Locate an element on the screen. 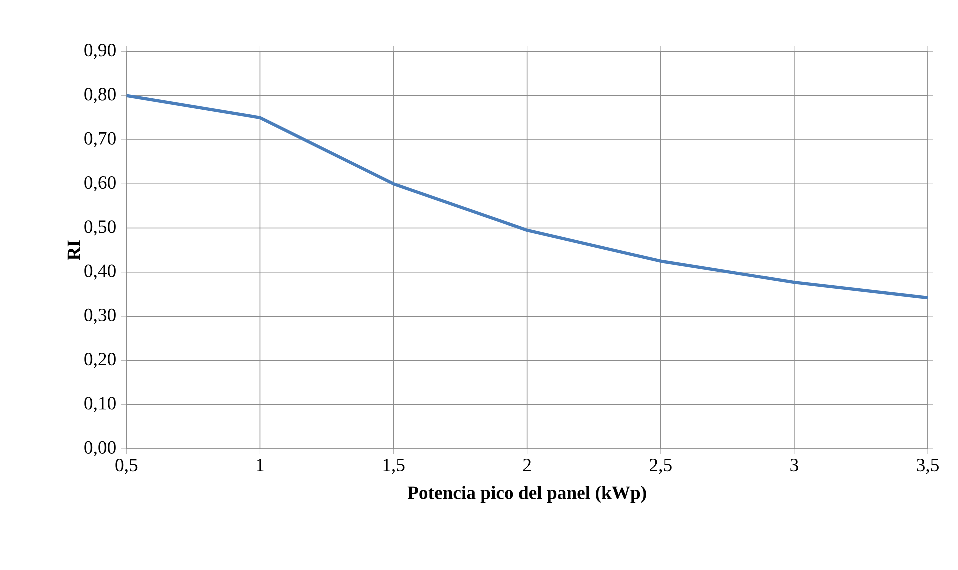  y-tick-label: 0,60 is located at coordinates (100, 184).